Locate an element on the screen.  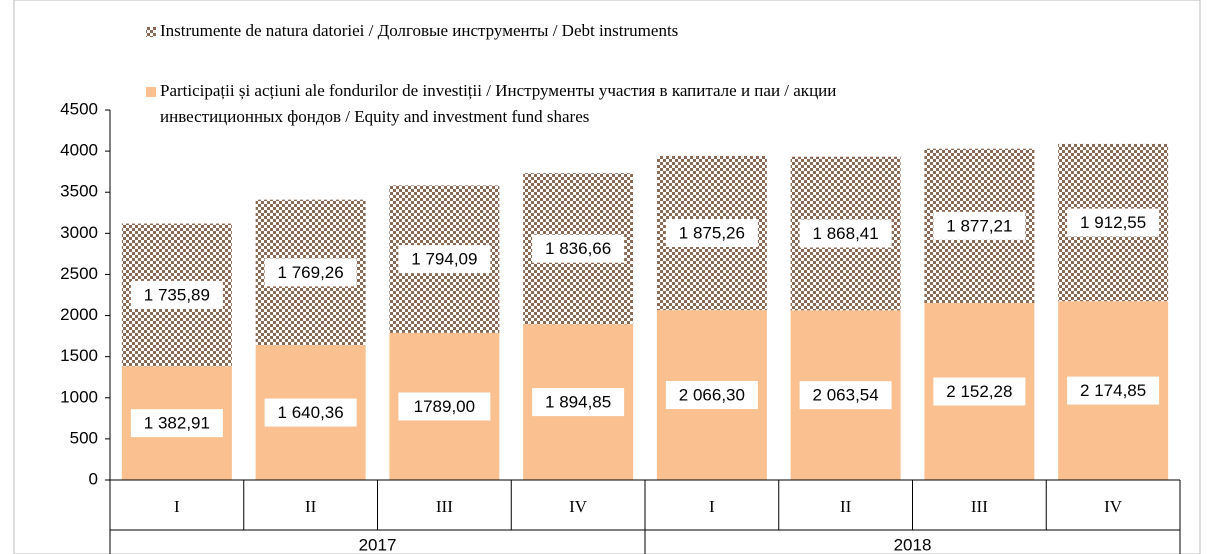
value-label: 2 152,28 is located at coordinates (979, 391).